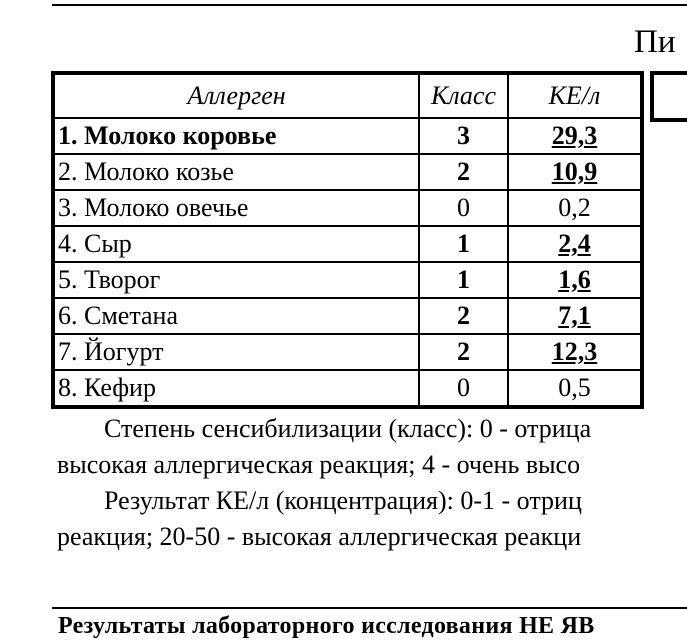  What do you see at coordinates (369, 608) in the screenshot?
I see `footer-rule` at bounding box center [369, 608].